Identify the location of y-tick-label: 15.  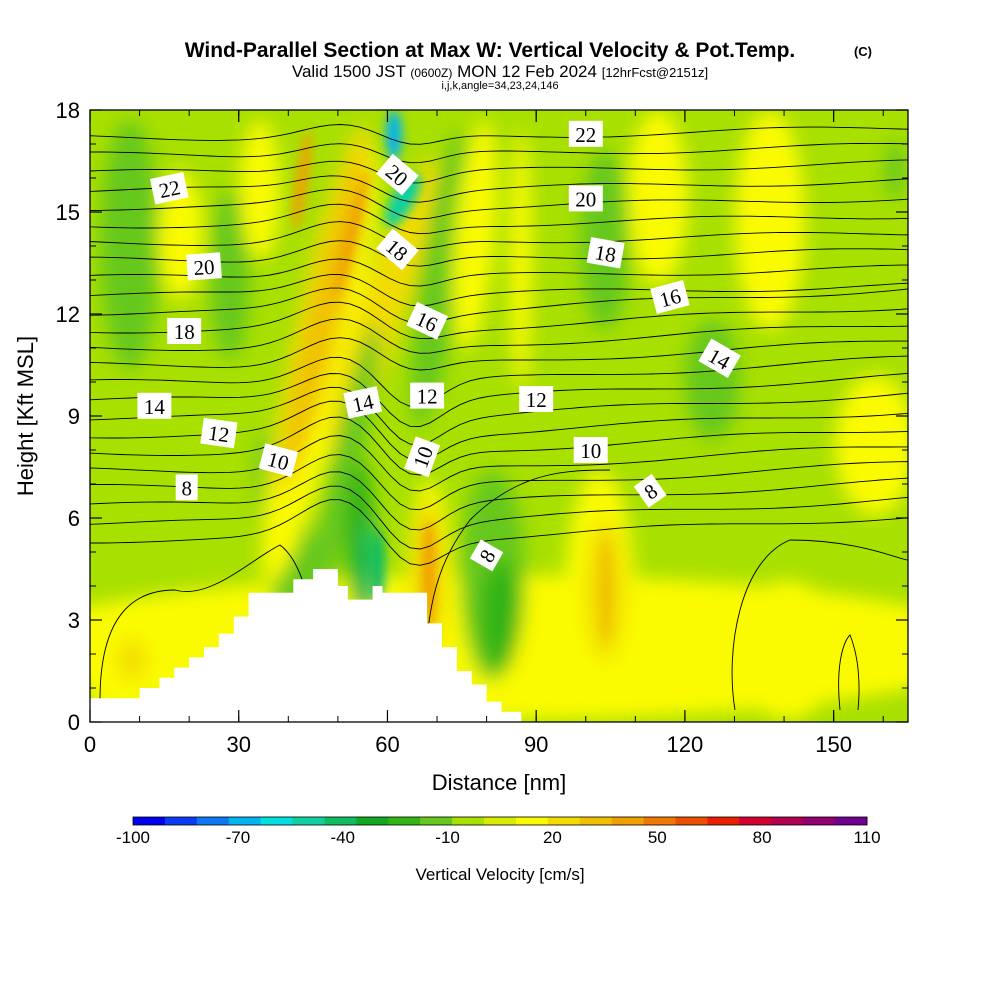
(68, 212).